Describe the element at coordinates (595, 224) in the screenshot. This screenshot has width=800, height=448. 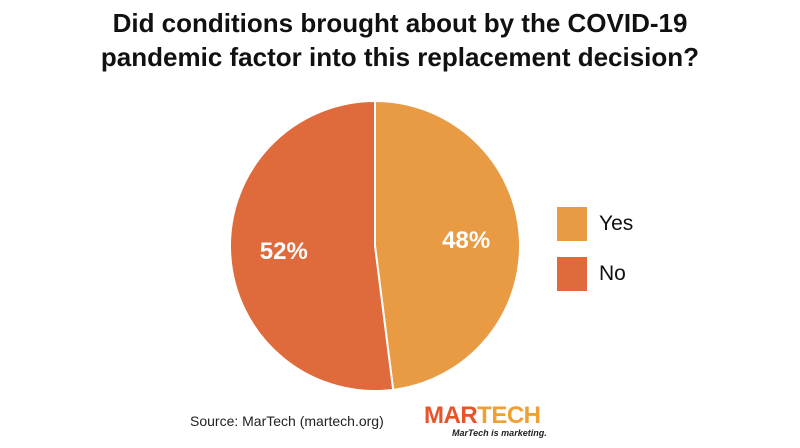
I see `legend-item-yes: Yes` at that location.